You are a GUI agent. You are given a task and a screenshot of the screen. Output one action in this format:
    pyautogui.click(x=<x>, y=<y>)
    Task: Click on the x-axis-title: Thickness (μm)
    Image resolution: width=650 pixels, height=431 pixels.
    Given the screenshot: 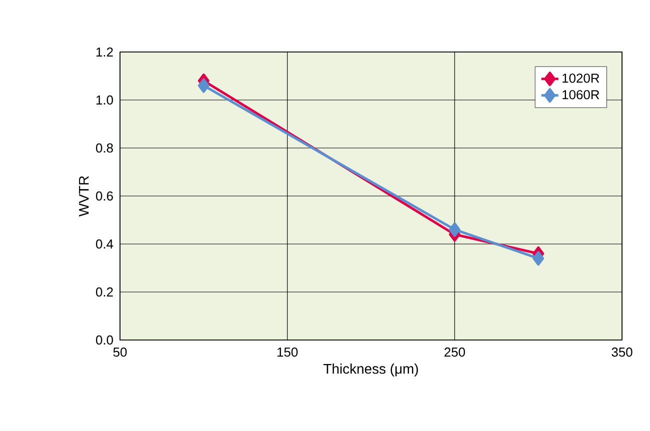 What is the action you would take?
    pyautogui.click(x=371, y=370)
    